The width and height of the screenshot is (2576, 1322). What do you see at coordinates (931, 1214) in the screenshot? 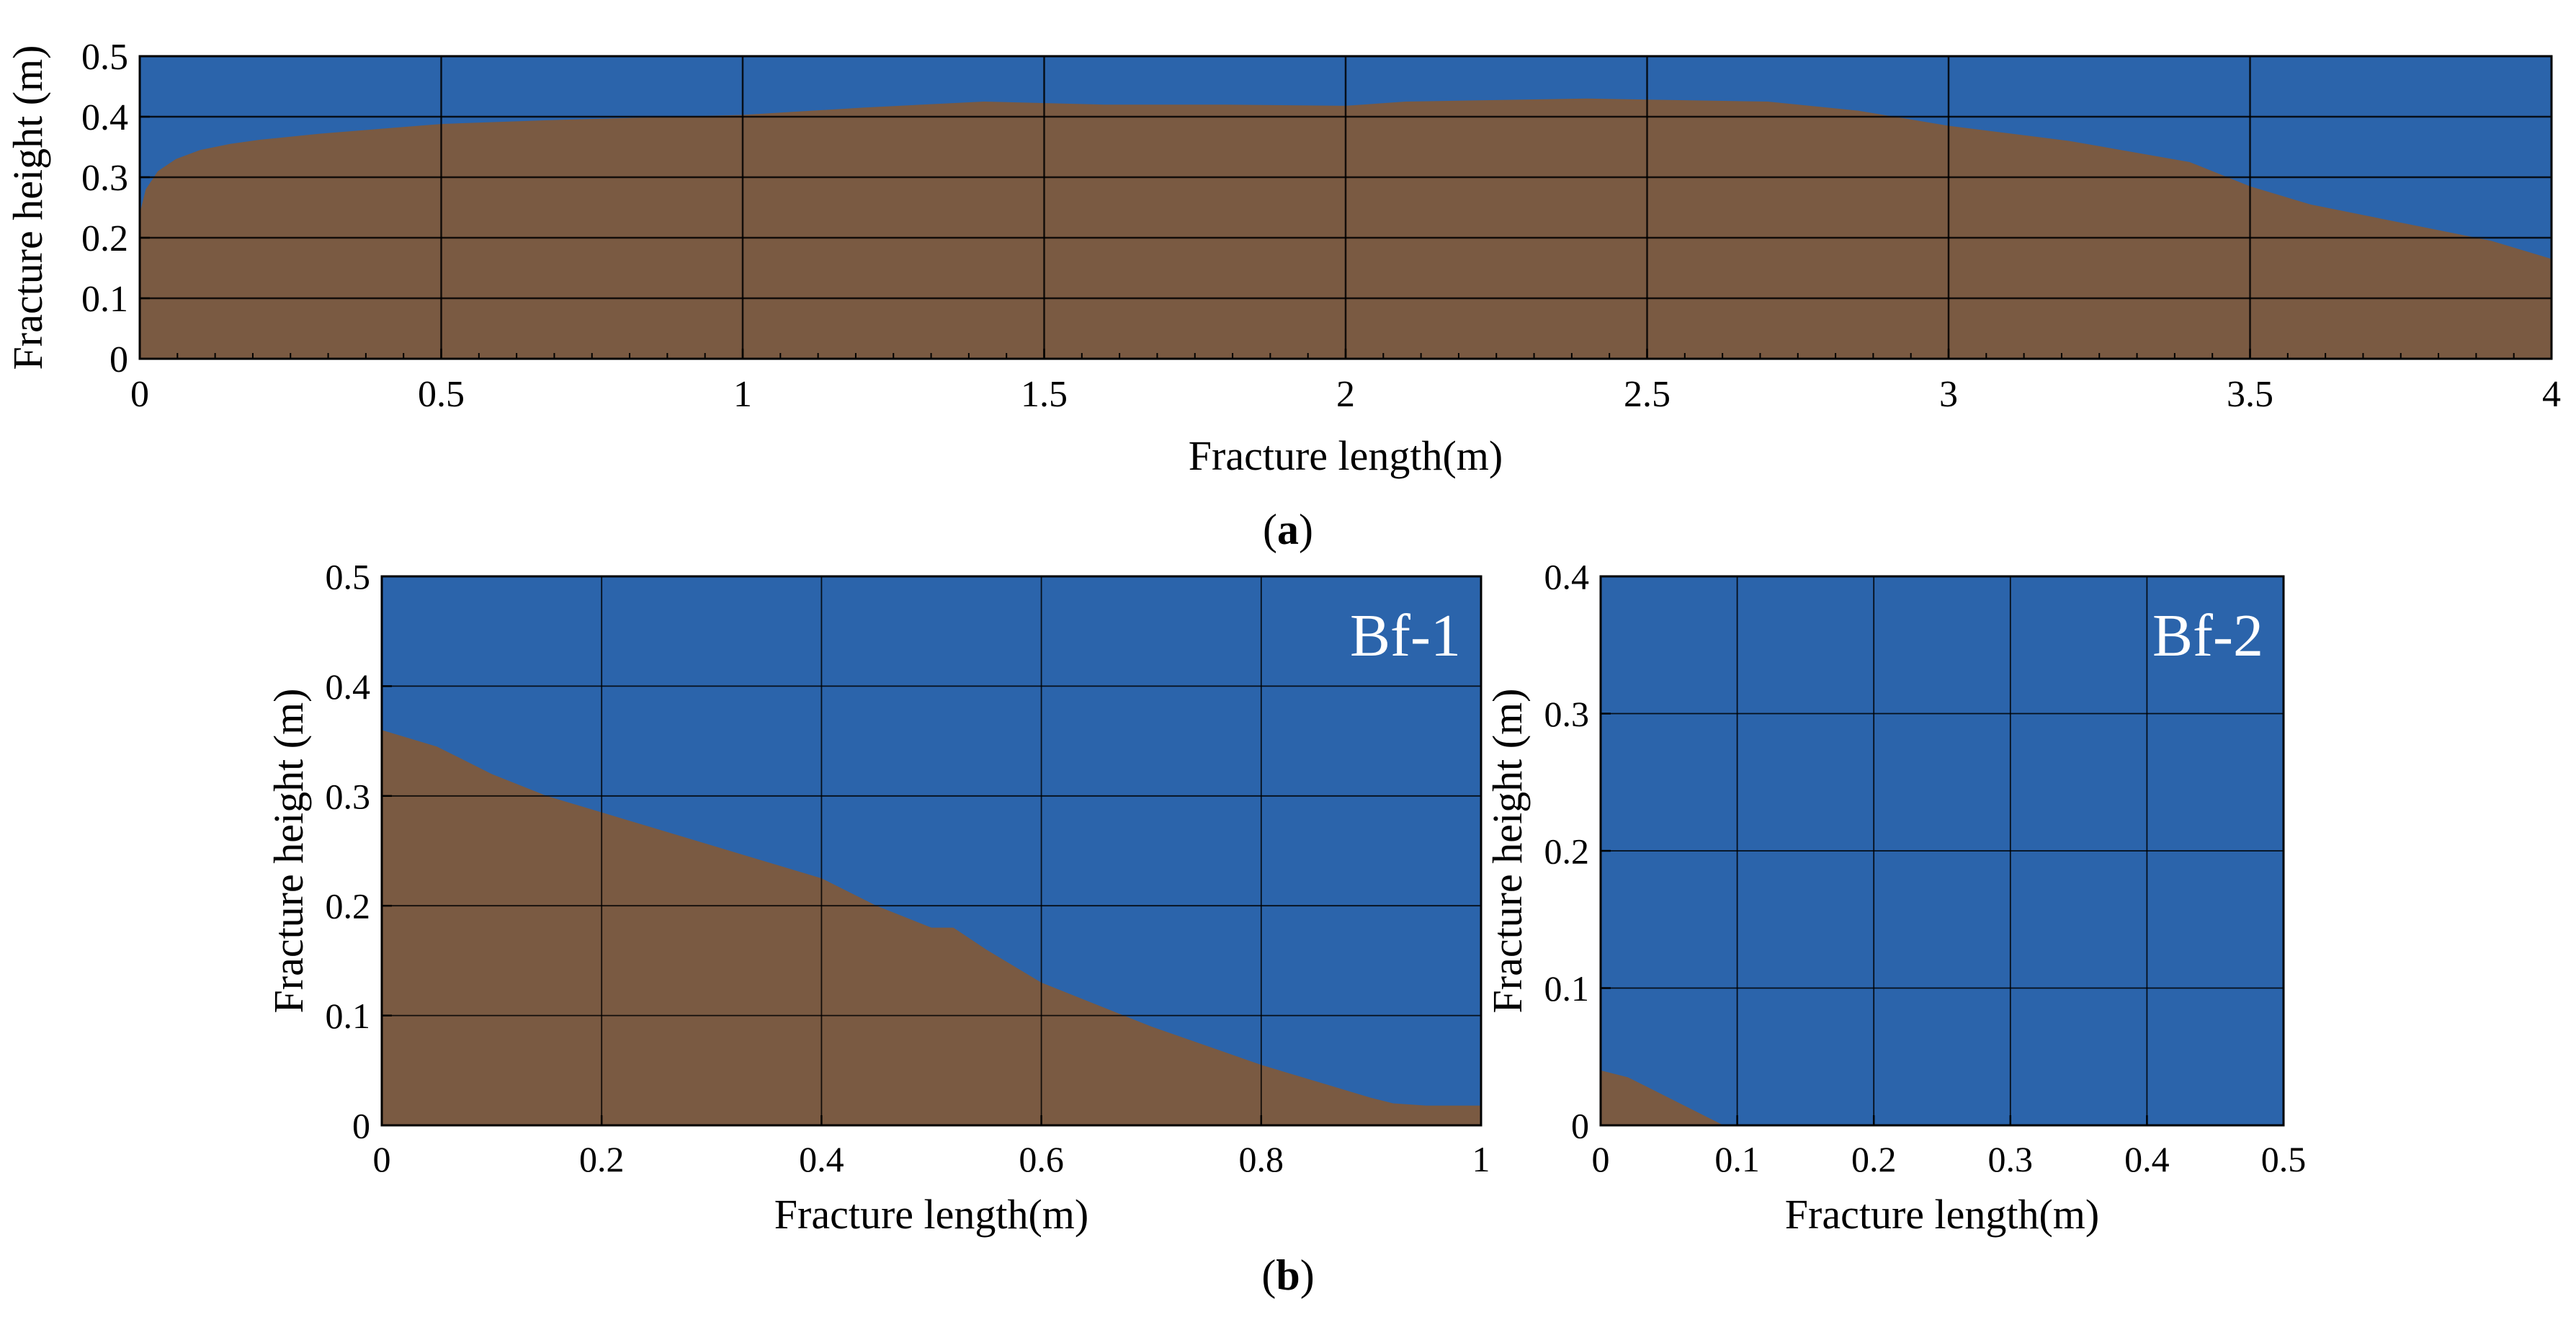
I see `x-axis-label-b1: Fracture length(m)` at bounding box center [931, 1214].